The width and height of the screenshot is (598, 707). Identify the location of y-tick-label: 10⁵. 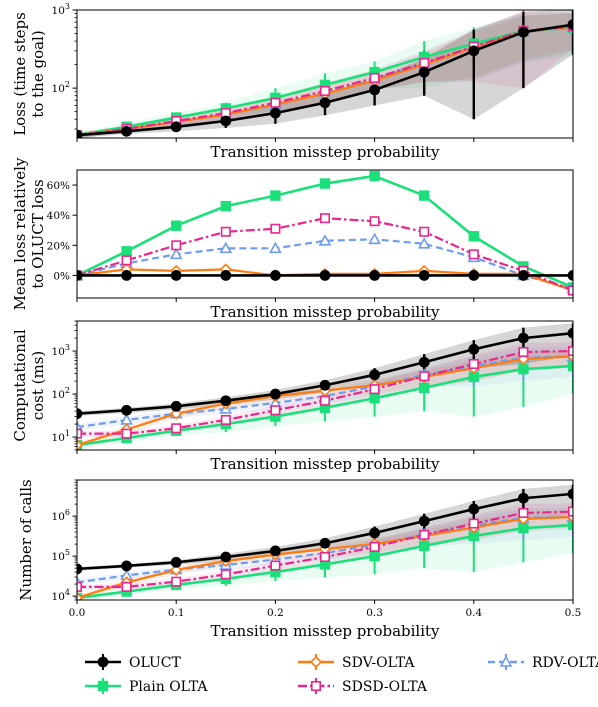
(61, 555).